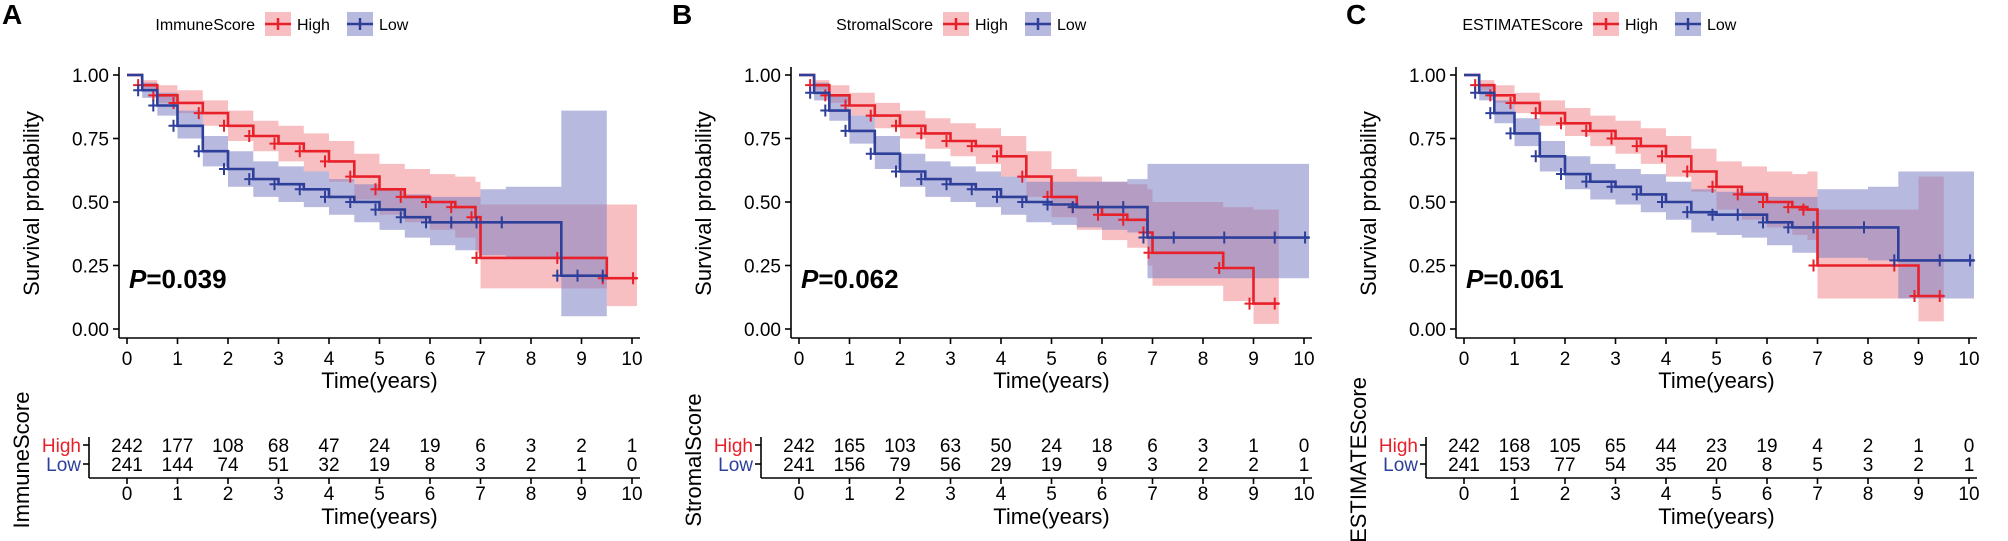 This screenshot has width=2008, height=541. I want to click on panel-letter: B, so click(682, 15).